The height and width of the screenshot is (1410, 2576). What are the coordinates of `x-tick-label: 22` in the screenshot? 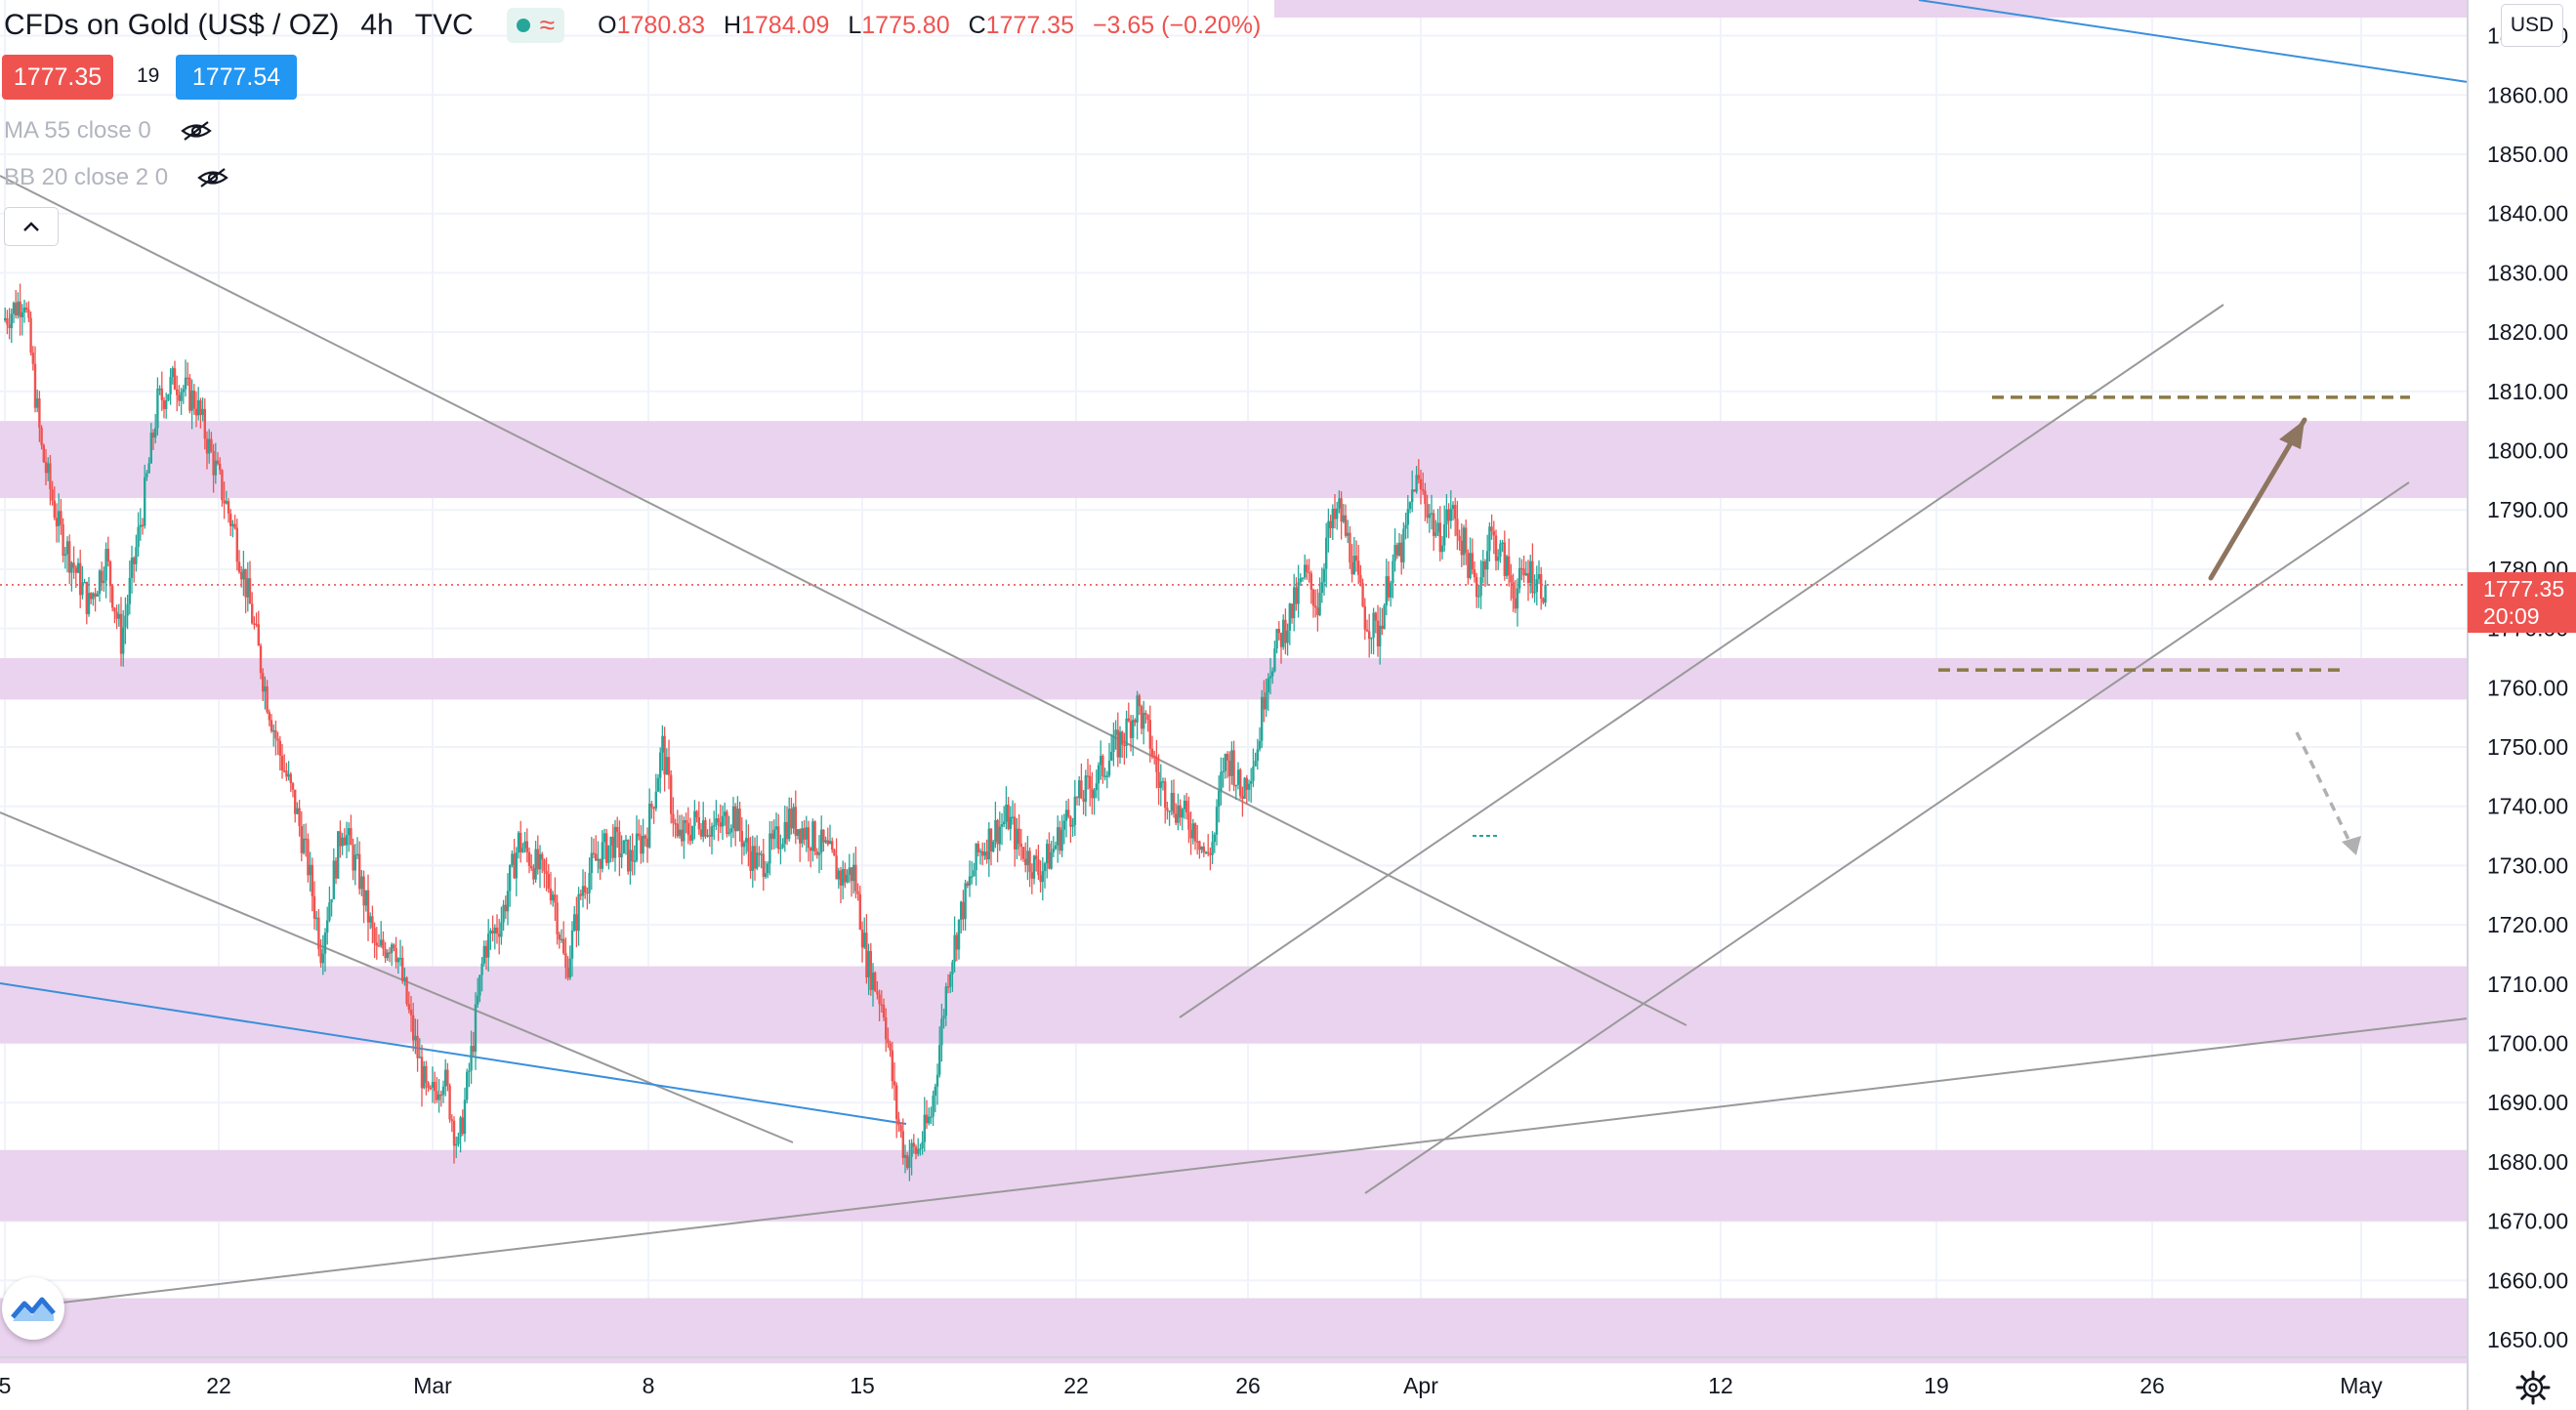 It's located at (218, 1385).